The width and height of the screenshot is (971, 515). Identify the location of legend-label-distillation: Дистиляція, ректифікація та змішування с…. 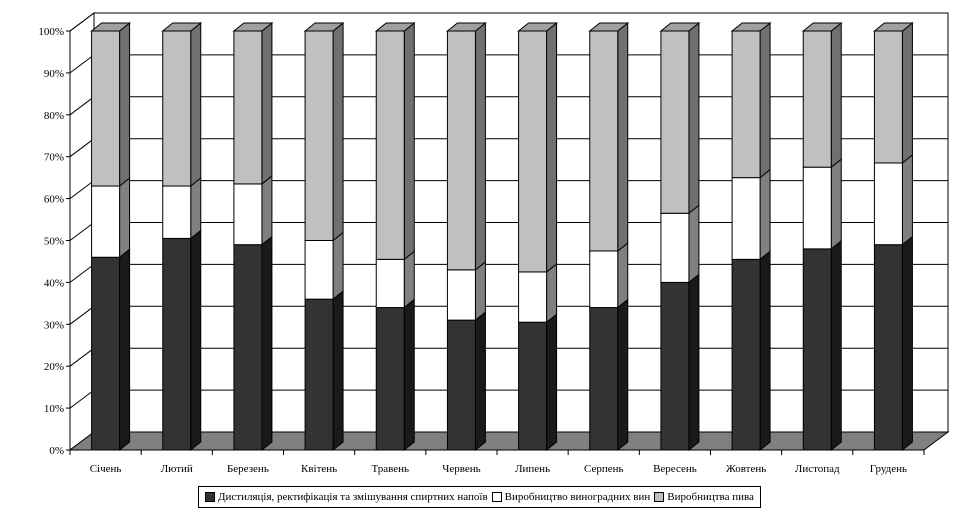
(353, 497).